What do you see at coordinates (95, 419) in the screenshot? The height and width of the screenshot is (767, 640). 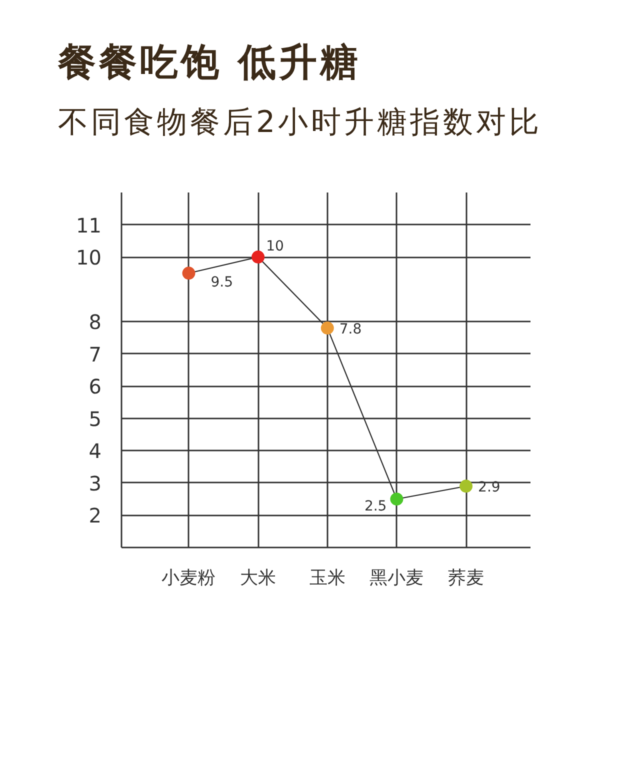 I see `y-tick-label: 5` at bounding box center [95, 419].